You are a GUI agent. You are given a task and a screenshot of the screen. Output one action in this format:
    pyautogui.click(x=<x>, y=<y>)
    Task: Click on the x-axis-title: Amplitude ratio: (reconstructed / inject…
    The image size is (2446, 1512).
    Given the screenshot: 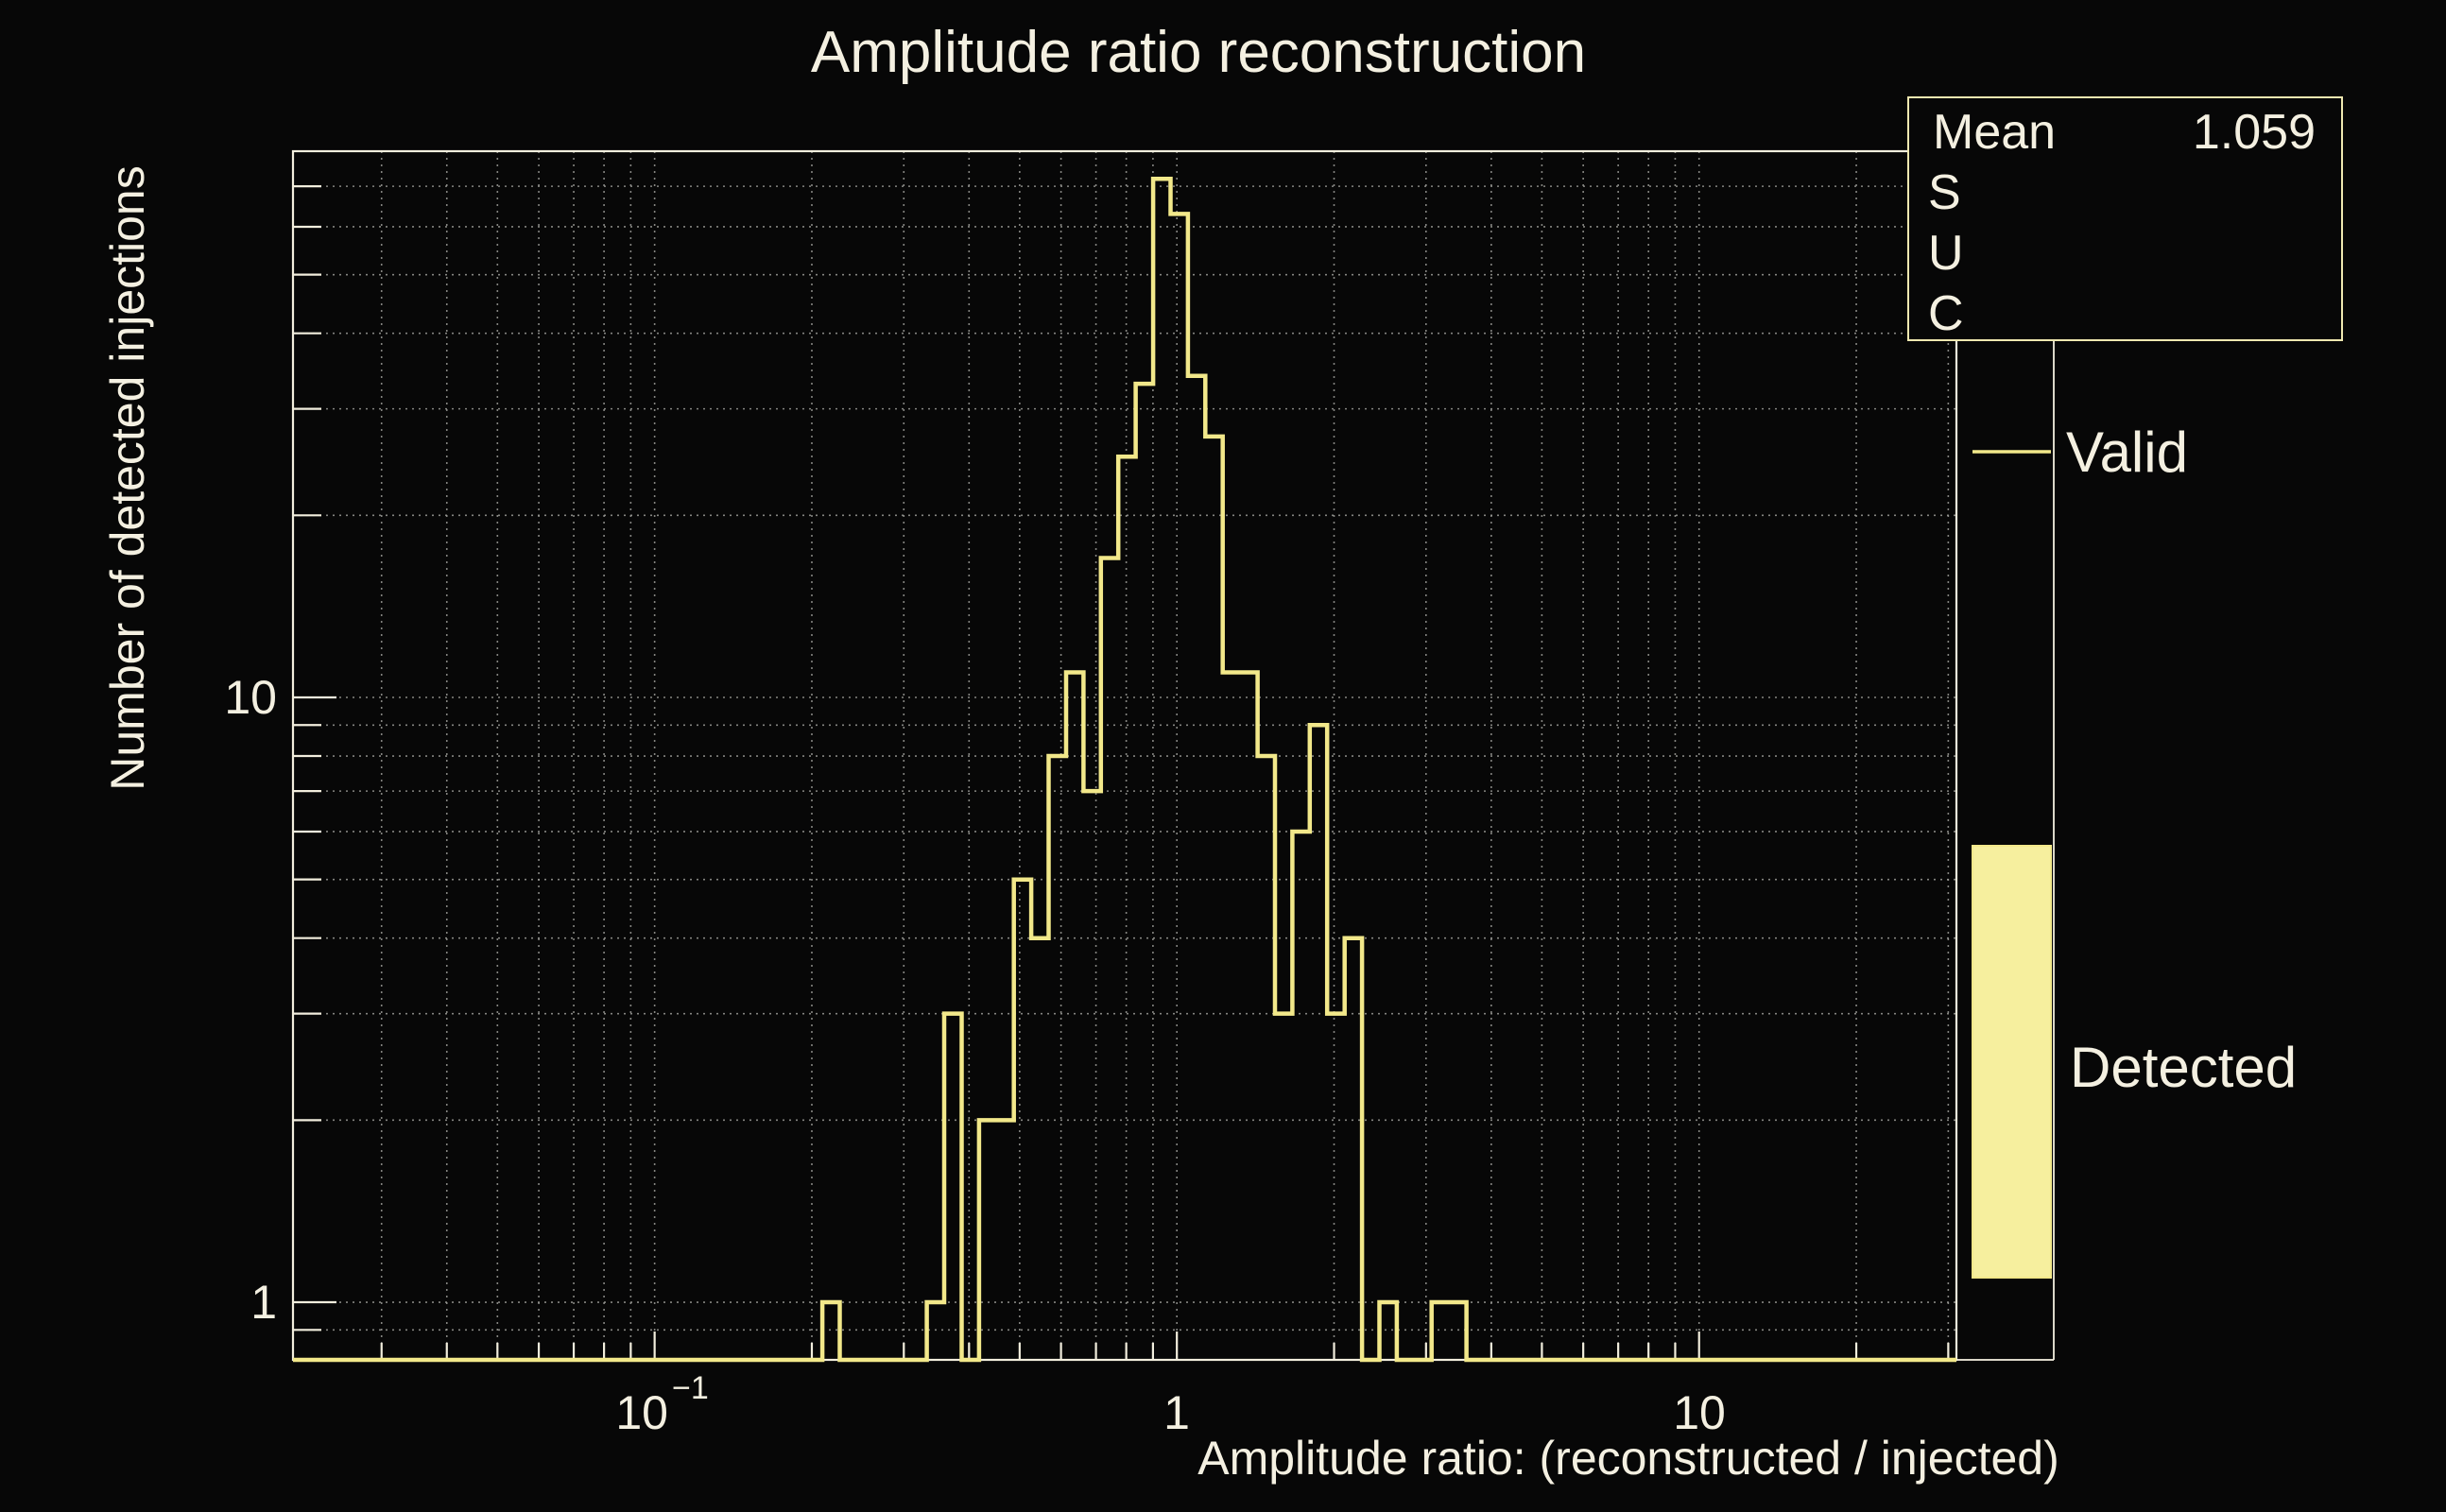 What is the action you would take?
    pyautogui.click(x=1628, y=1458)
    